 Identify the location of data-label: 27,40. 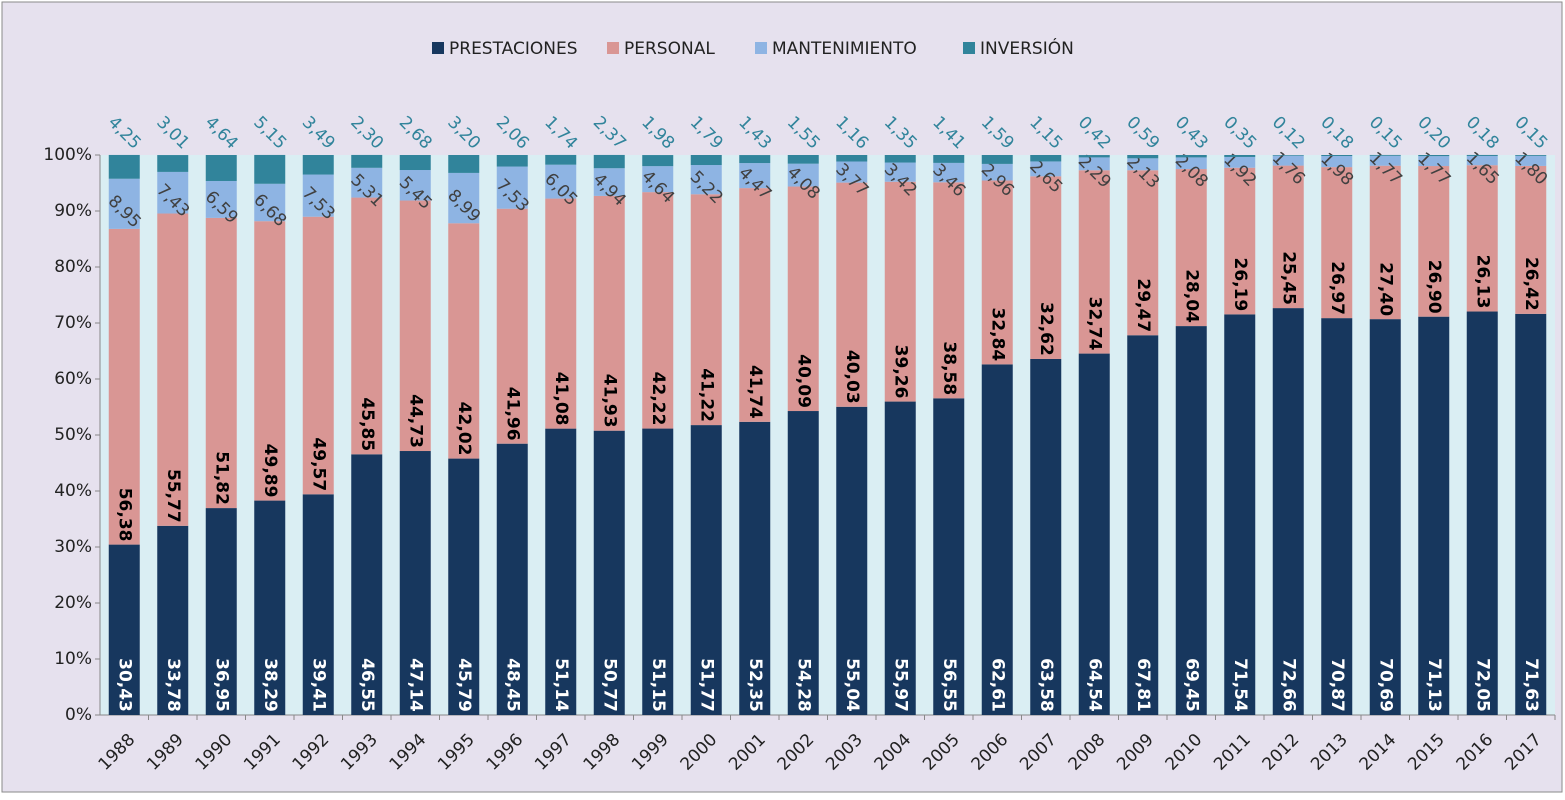
(1385, 289).